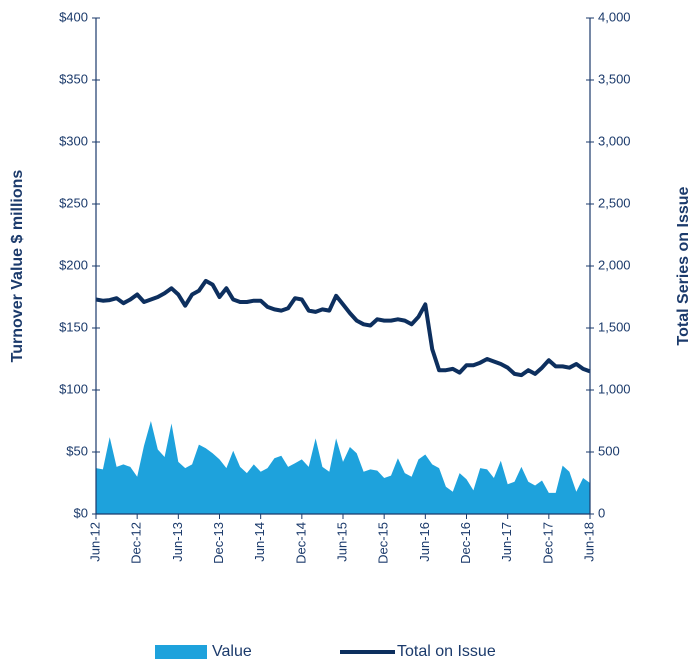  What do you see at coordinates (73, 202) in the screenshot?
I see `y-tick-label: $250` at bounding box center [73, 202].